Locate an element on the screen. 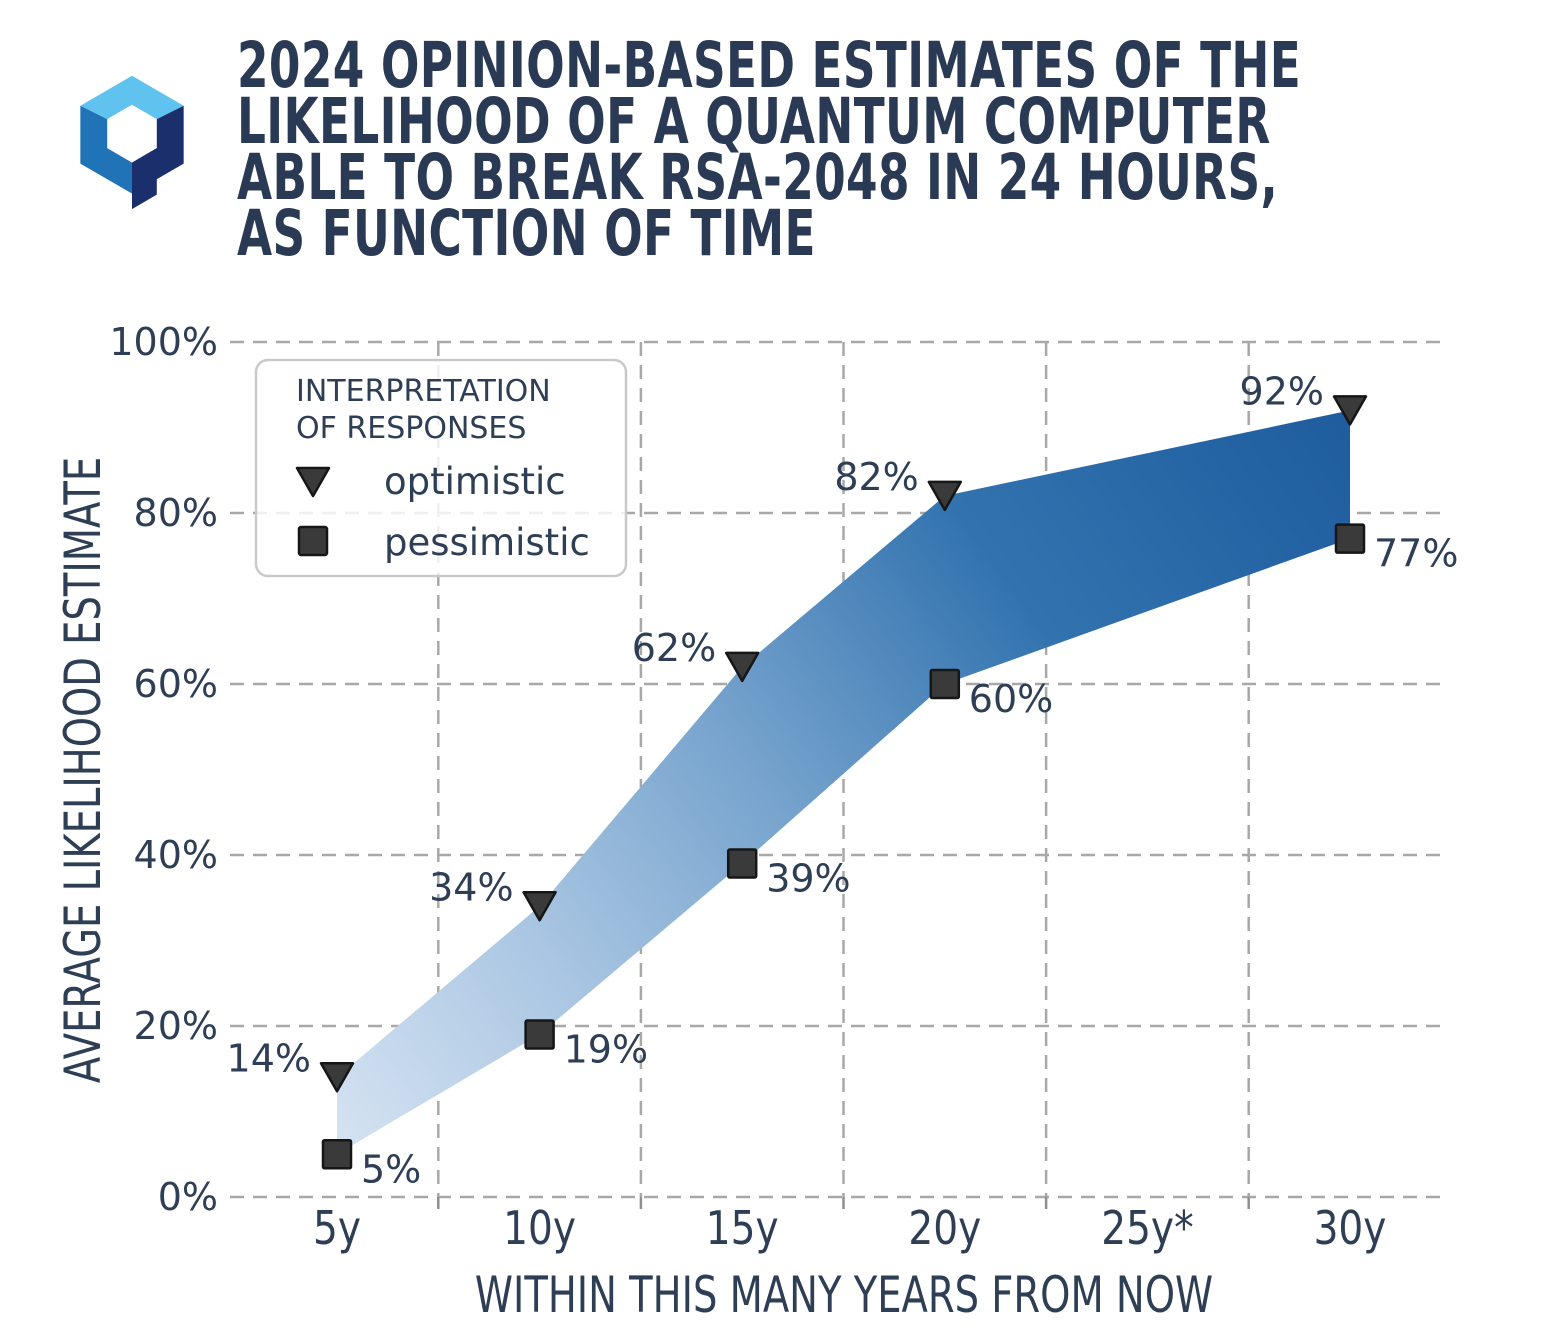 Image resolution: width=1548 pixels, height=1330 pixels. data-point-label: 82% is located at coordinates (876, 477).